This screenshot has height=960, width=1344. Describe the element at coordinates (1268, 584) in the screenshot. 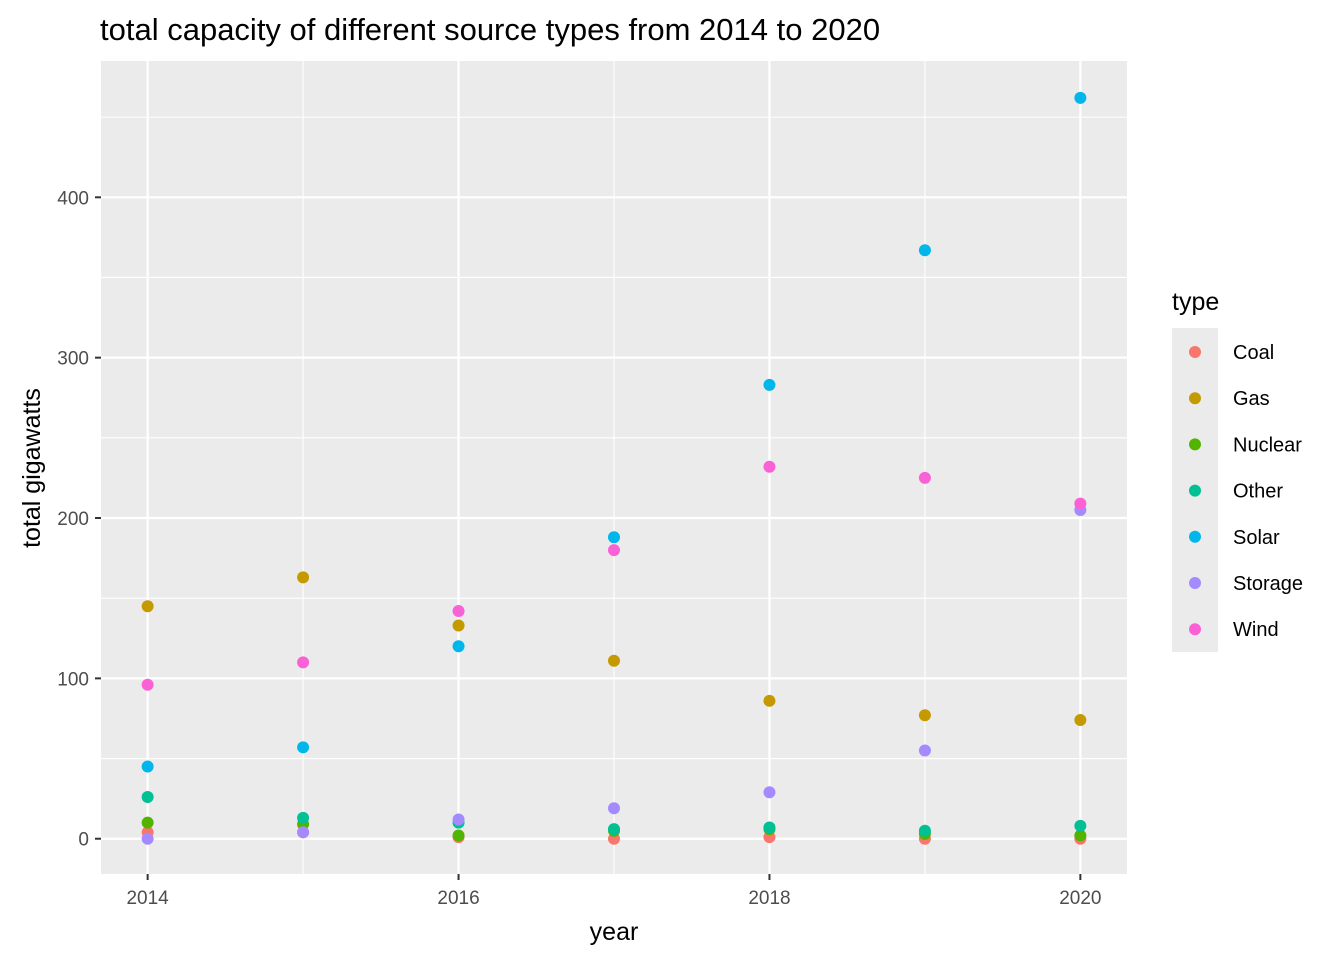

I see `legend-label-storage: Storage` at that location.